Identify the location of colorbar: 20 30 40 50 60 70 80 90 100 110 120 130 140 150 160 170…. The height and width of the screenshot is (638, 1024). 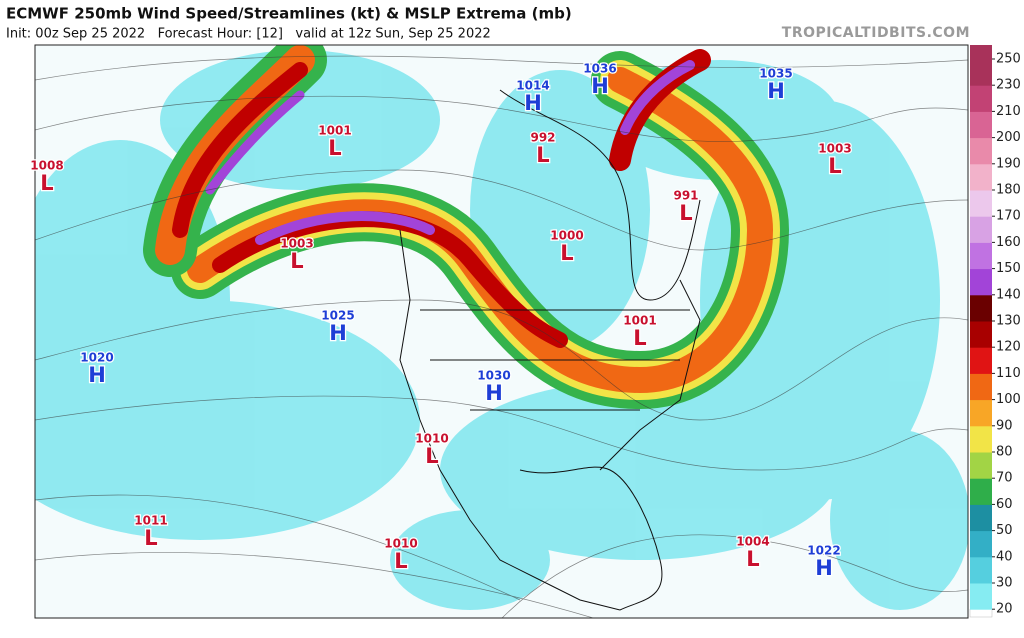
(995, 331).